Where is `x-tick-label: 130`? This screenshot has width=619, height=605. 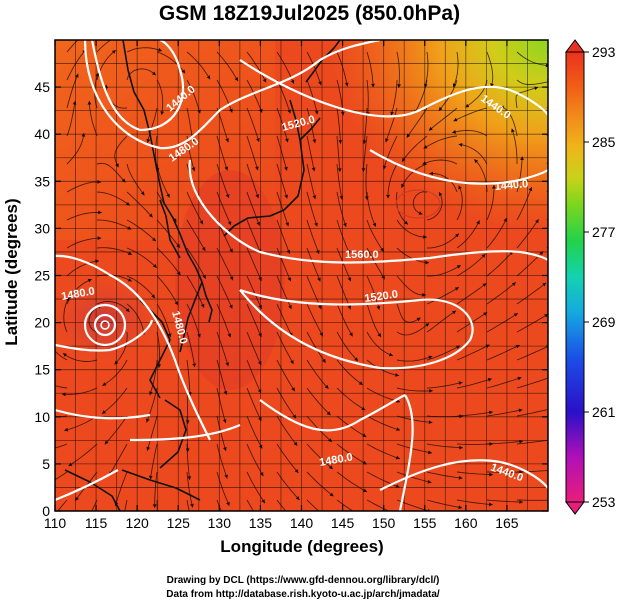 x-tick-label: 130 is located at coordinates (220, 523).